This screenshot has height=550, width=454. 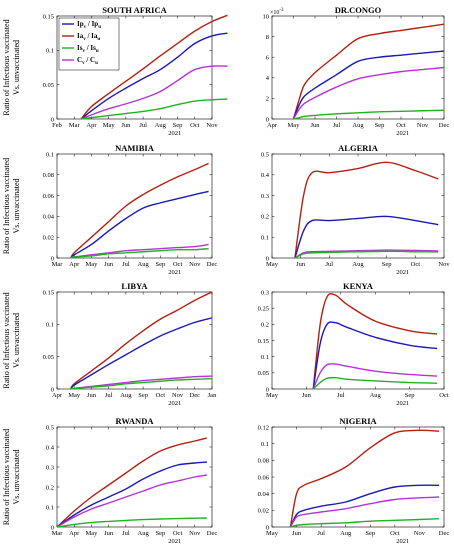 What do you see at coordinates (49, 217) in the screenshot?
I see `y-tick-label: 0.04` at bounding box center [49, 217].